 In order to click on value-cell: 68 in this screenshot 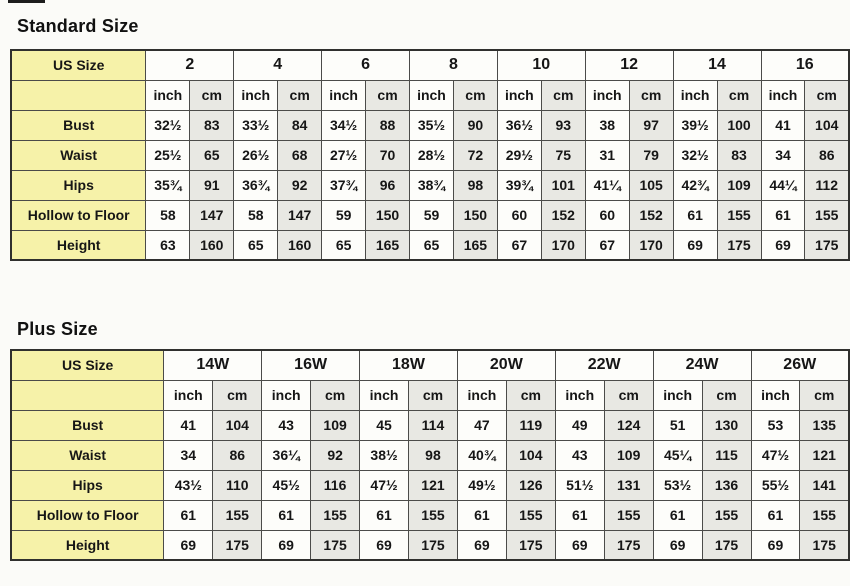, I will do `click(300, 155)`.